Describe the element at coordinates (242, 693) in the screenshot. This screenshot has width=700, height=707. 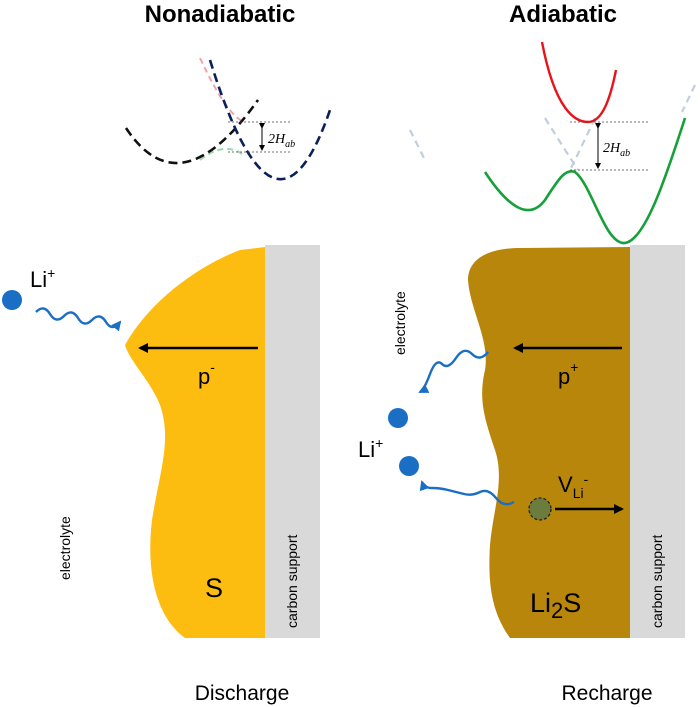
I see `discharge-caption: Discharge` at that location.